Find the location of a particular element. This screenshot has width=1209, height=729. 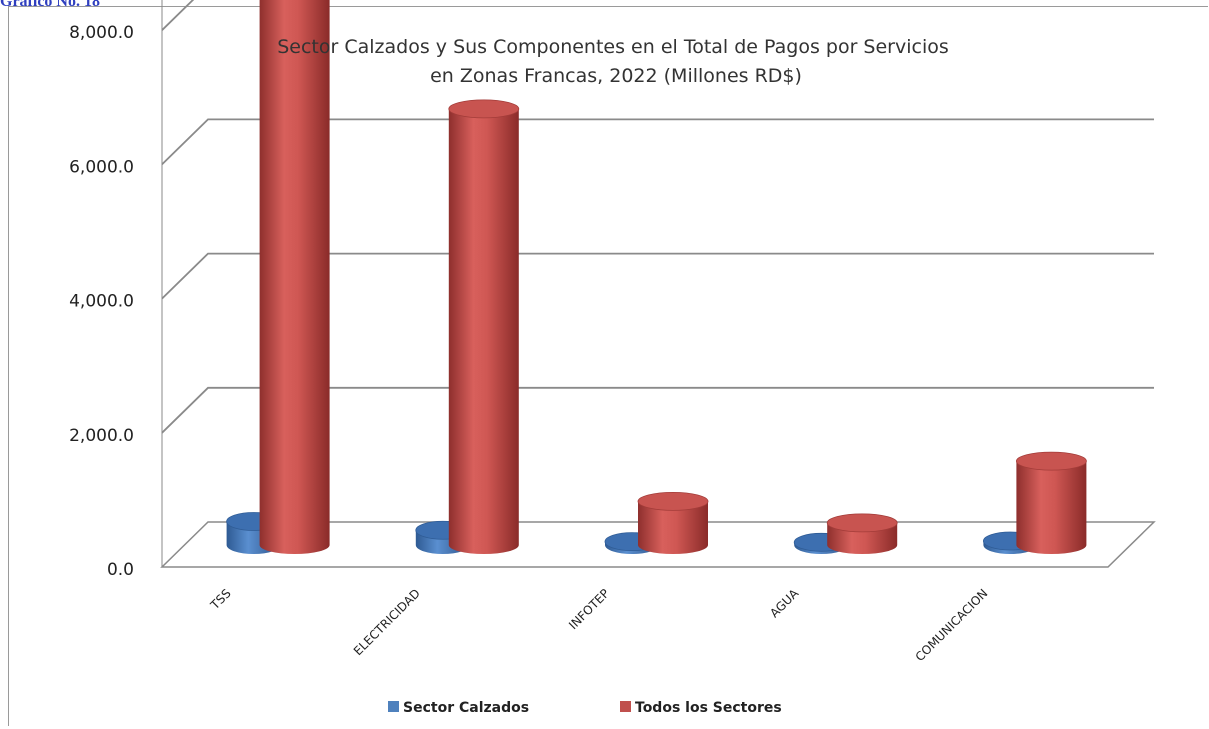

x-tick-label: INFOTEP is located at coordinates (589, 609).